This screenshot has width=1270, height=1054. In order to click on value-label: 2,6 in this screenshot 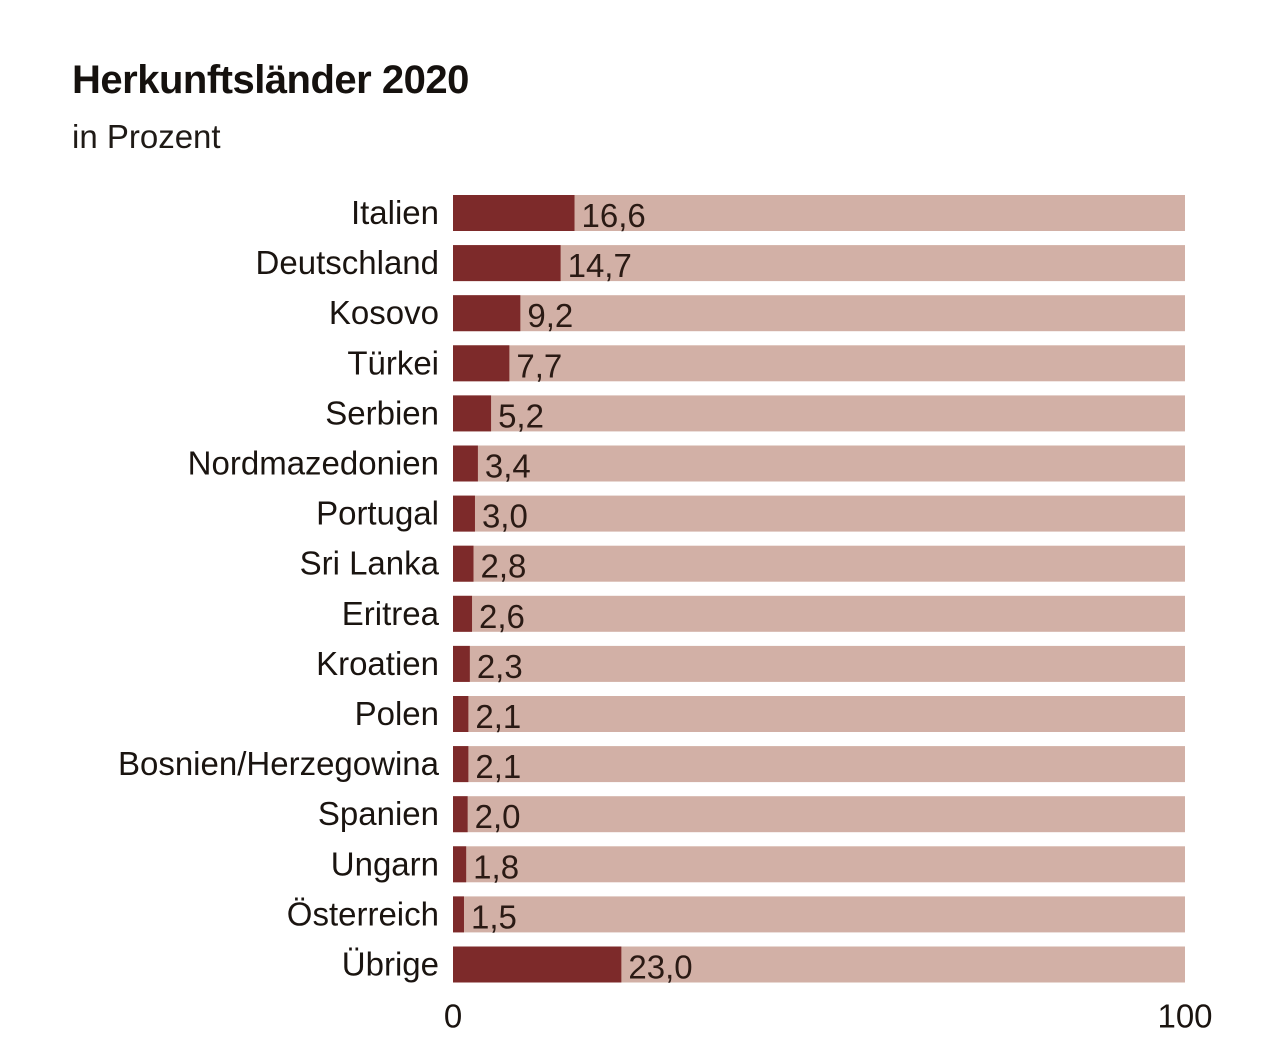, I will do `click(502, 616)`.